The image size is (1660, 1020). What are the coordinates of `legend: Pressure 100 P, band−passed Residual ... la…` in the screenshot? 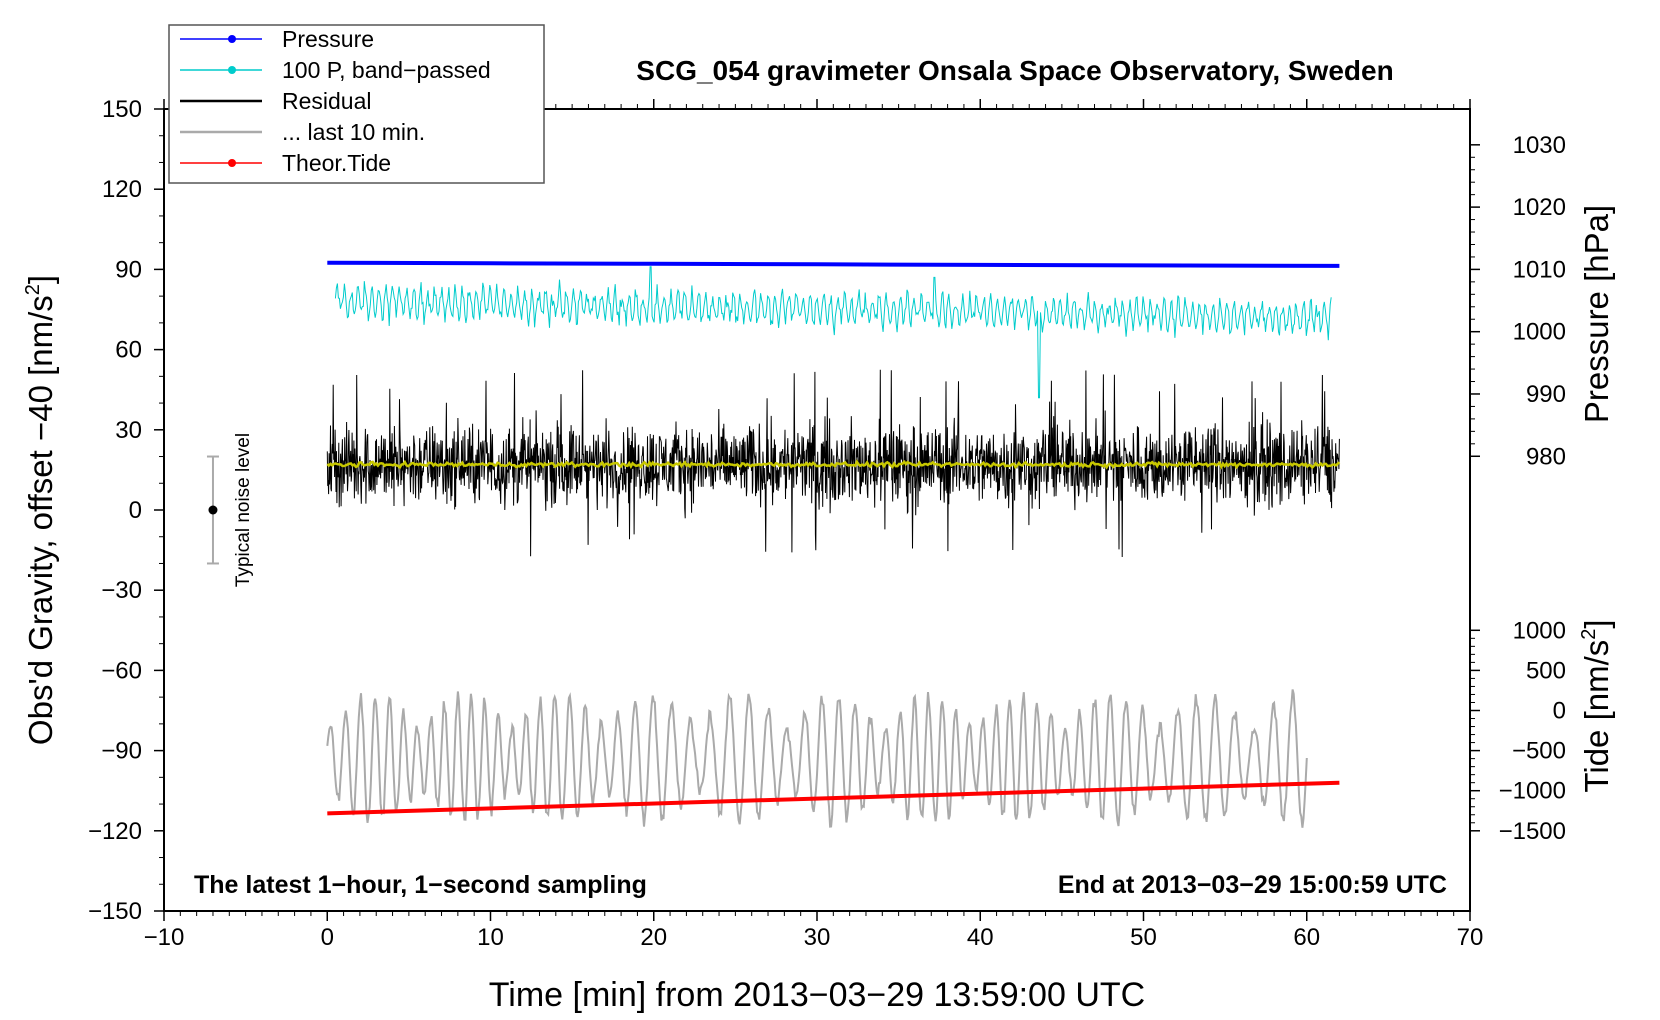 It's located at (356, 104).